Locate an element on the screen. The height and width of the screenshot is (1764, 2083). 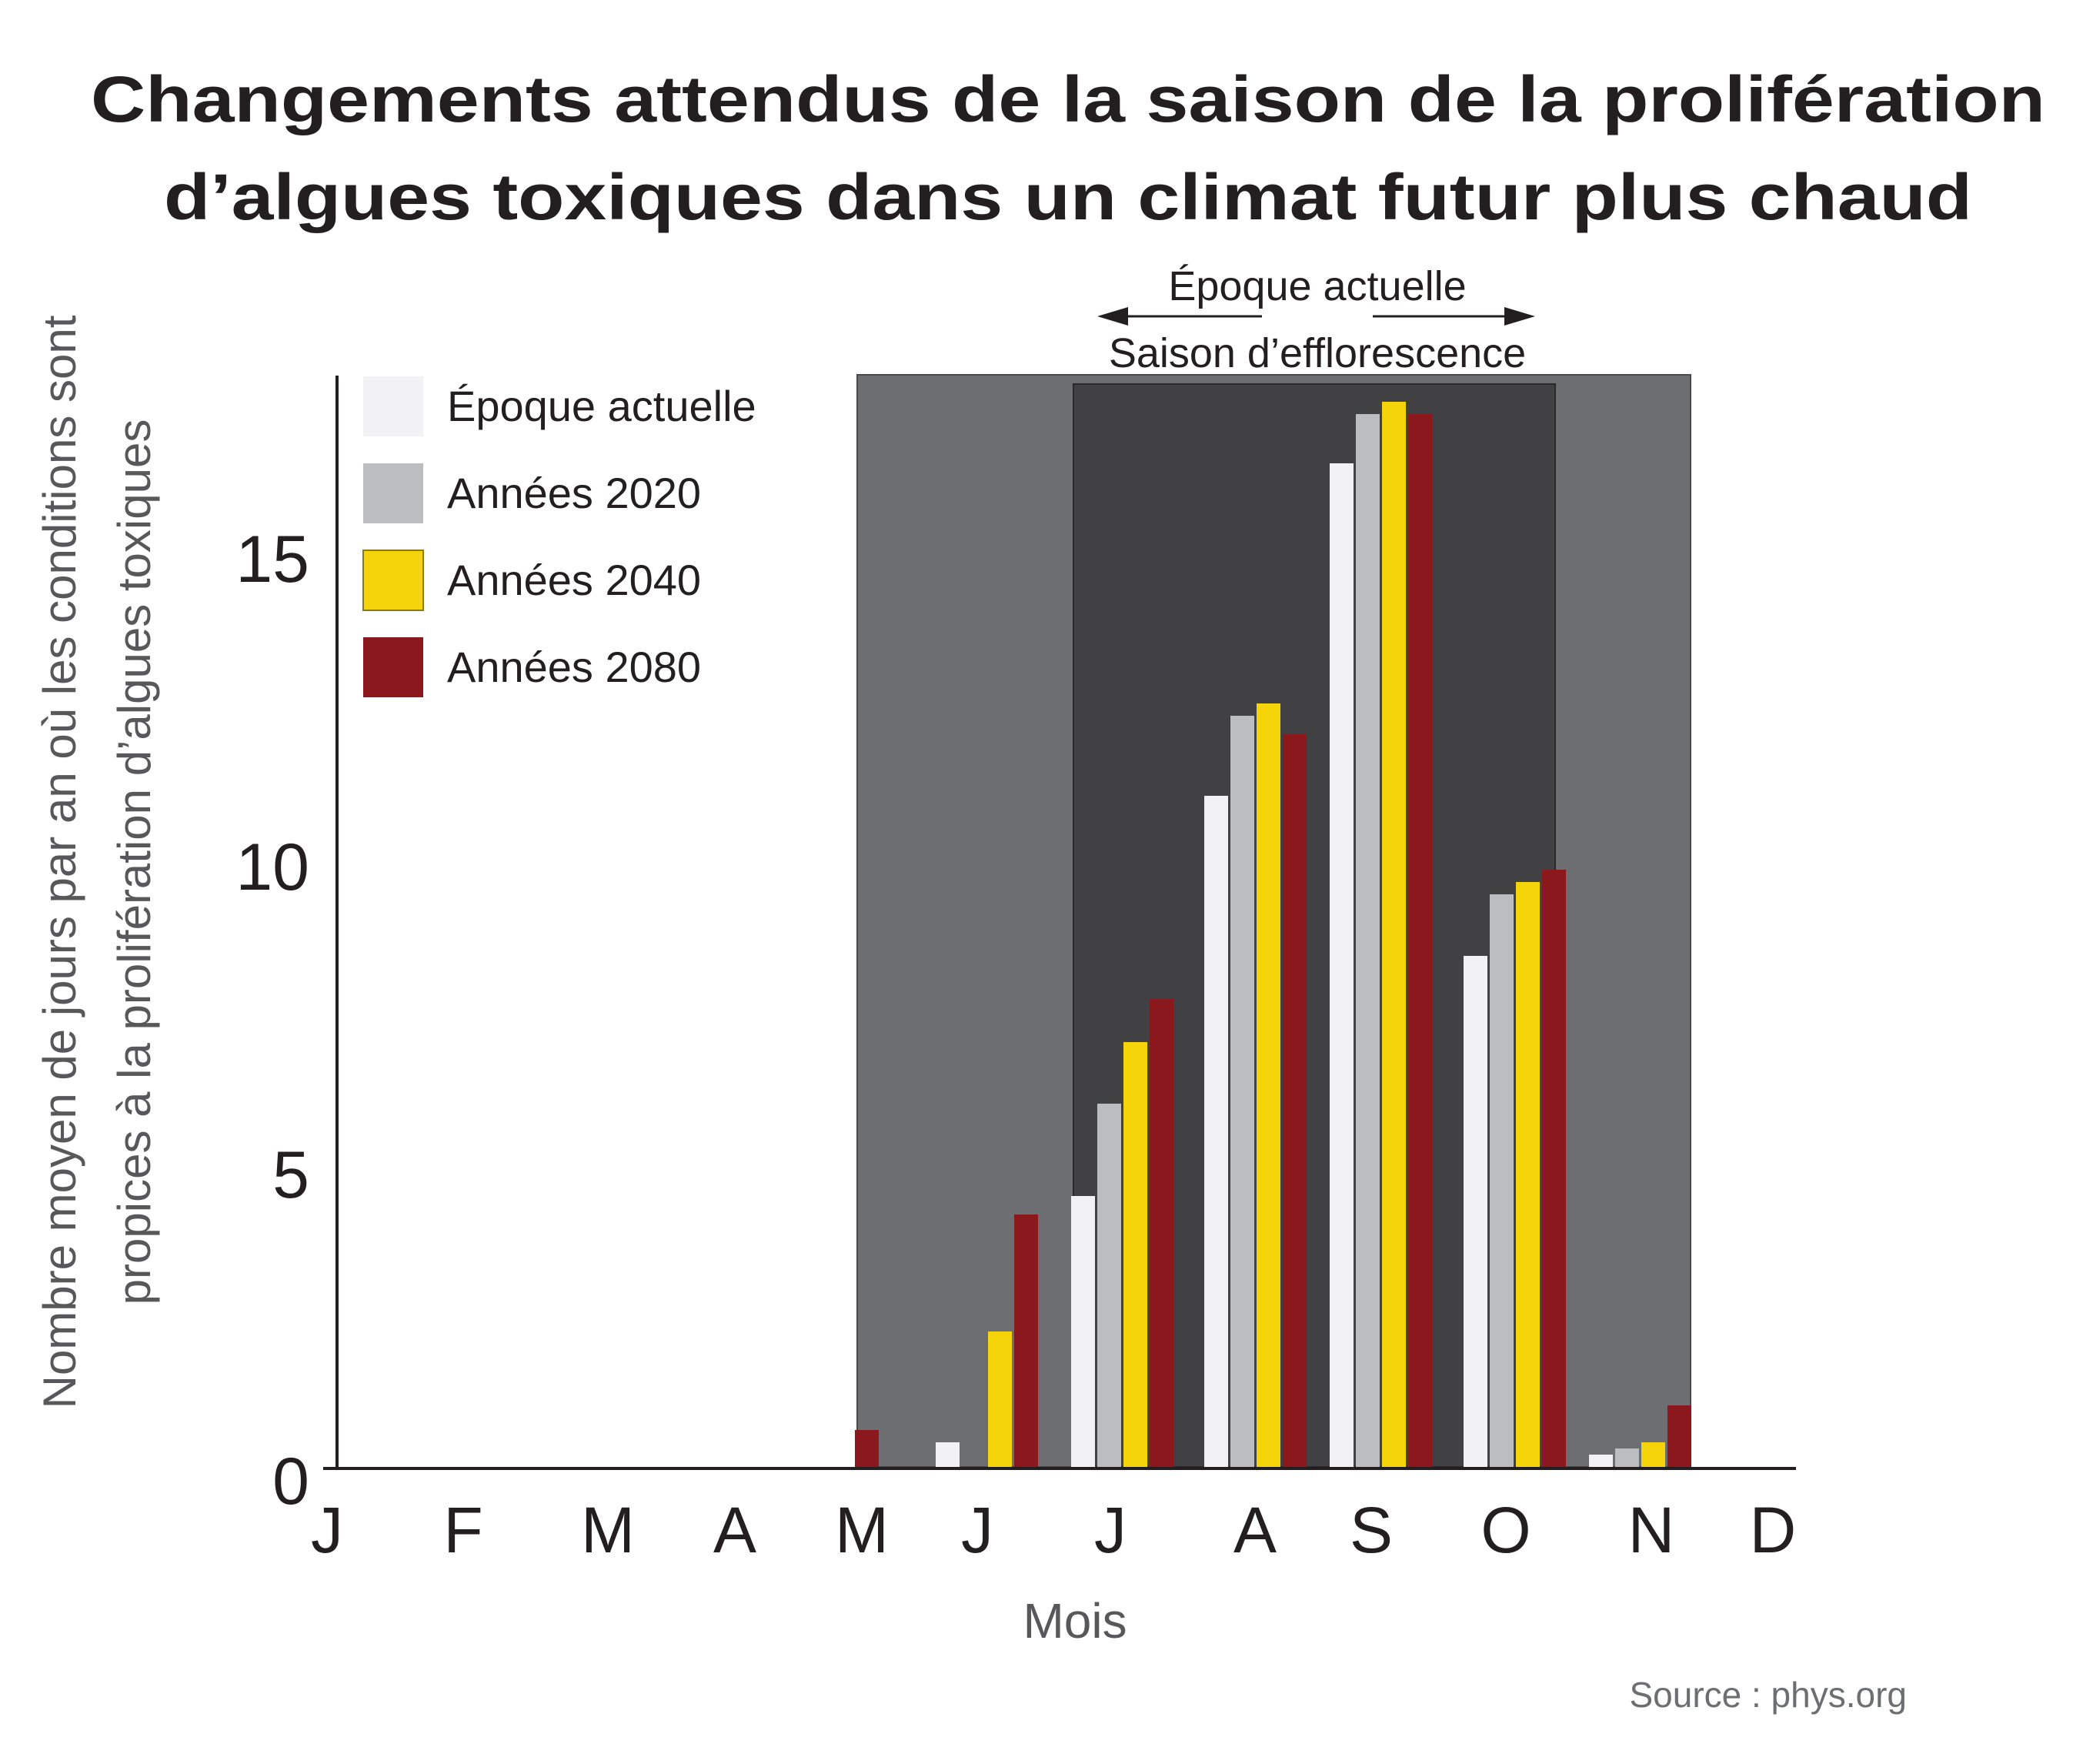
y-tick-labels: 0 5 10 15 is located at coordinates (272, 1021).